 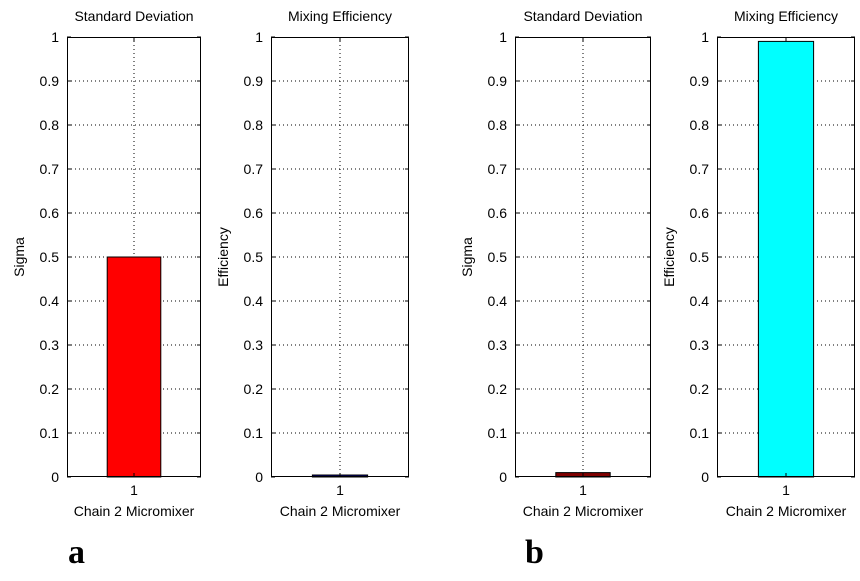 I want to click on panel-label-a: a, so click(x=76, y=552).